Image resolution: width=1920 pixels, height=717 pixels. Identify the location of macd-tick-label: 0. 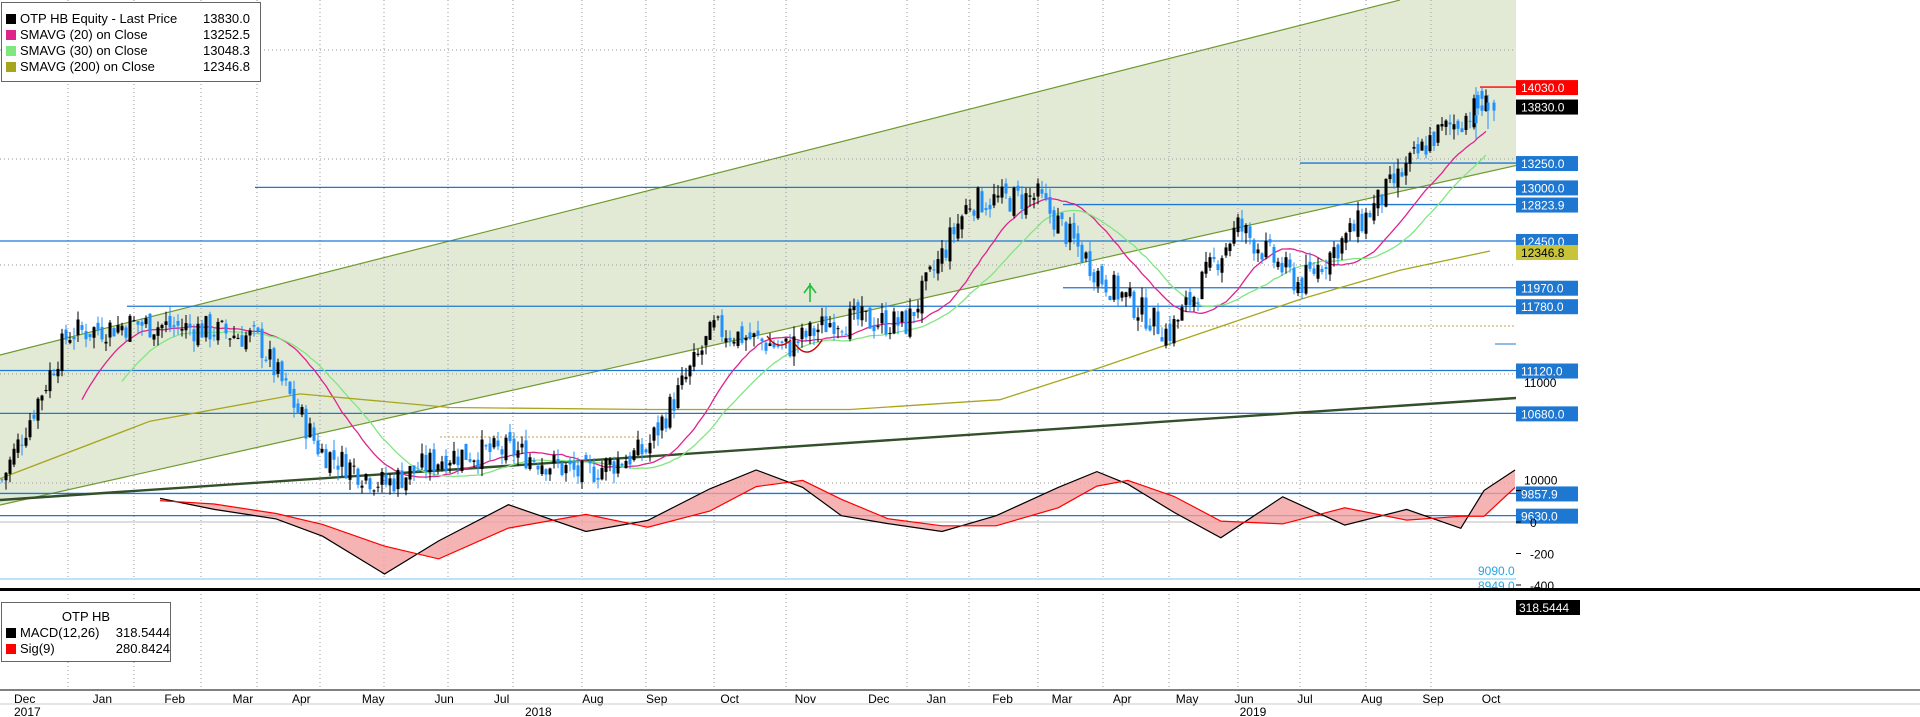
(1533, 523).